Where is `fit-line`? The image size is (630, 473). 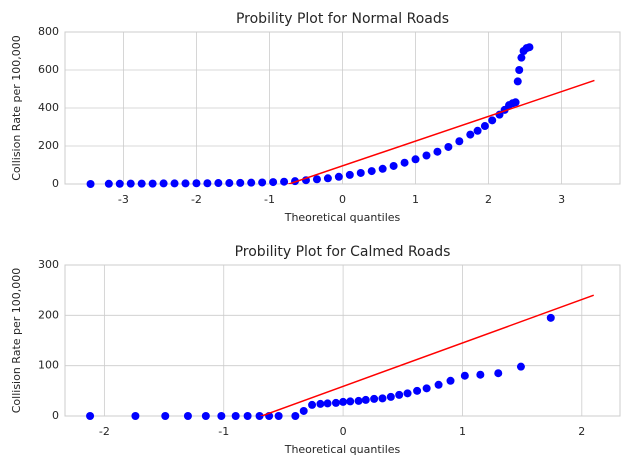 fit-line is located at coordinates (426, 355).